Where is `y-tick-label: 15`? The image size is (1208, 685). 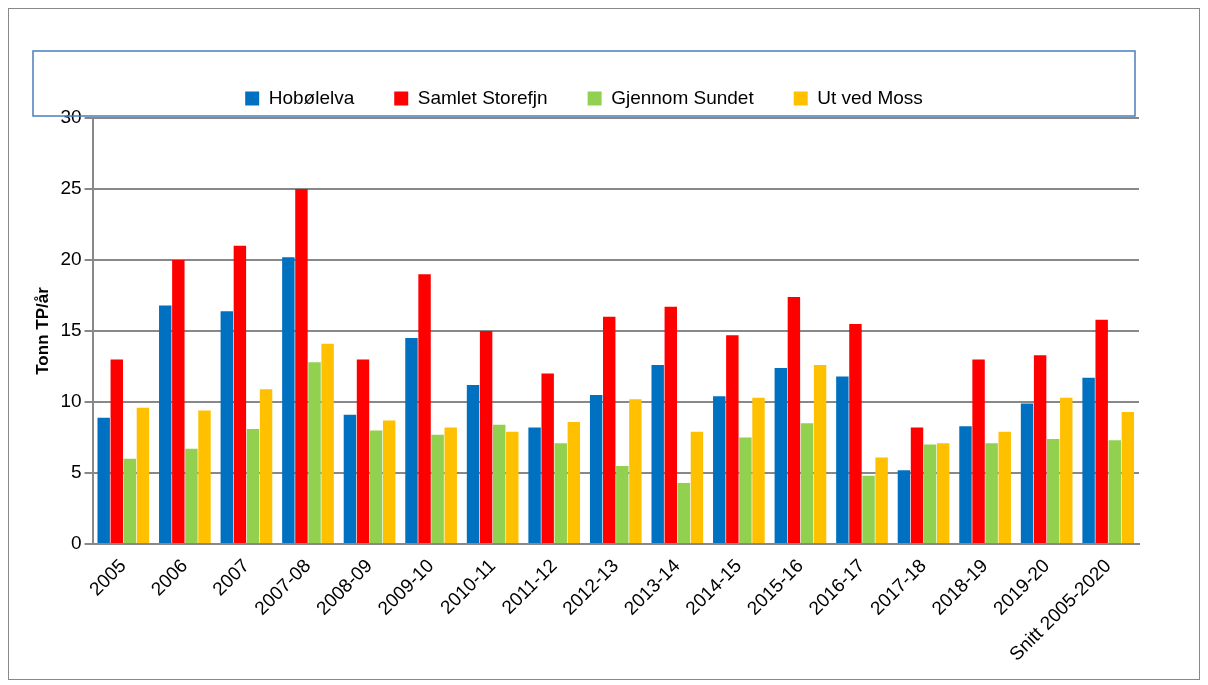
y-tick-label: 15 is located at coordinates (71, 330).